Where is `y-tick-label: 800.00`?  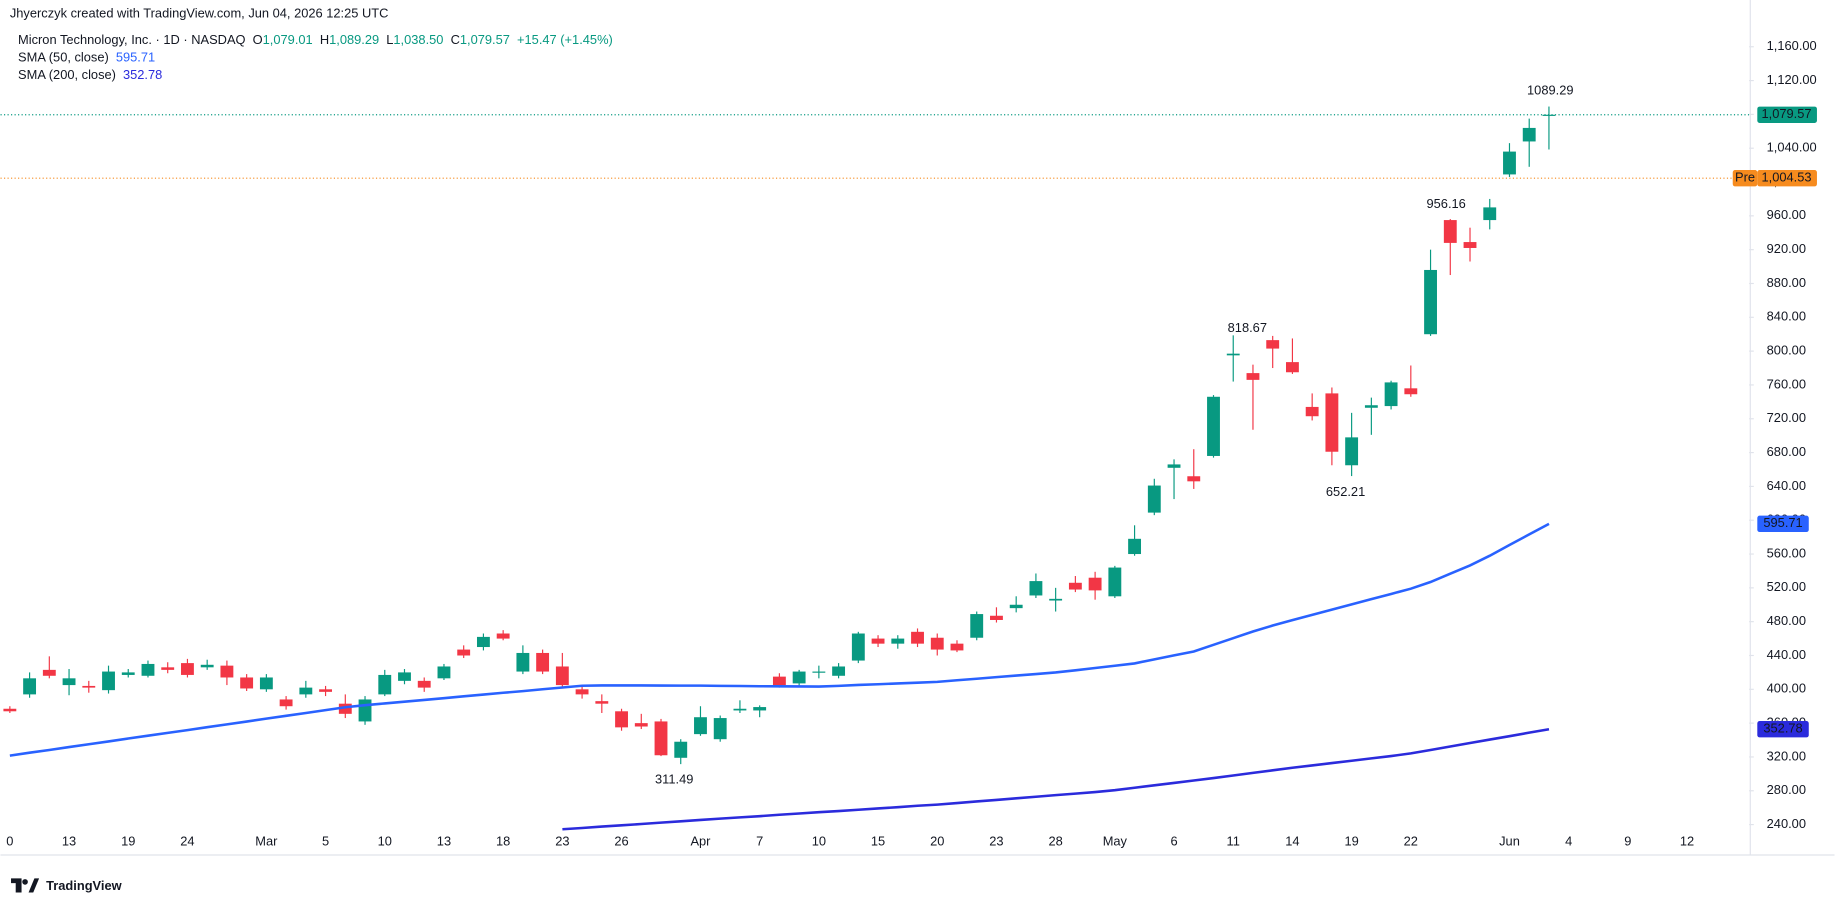 y-tick-label: 800.00 is located at coordinates (1786, 350).